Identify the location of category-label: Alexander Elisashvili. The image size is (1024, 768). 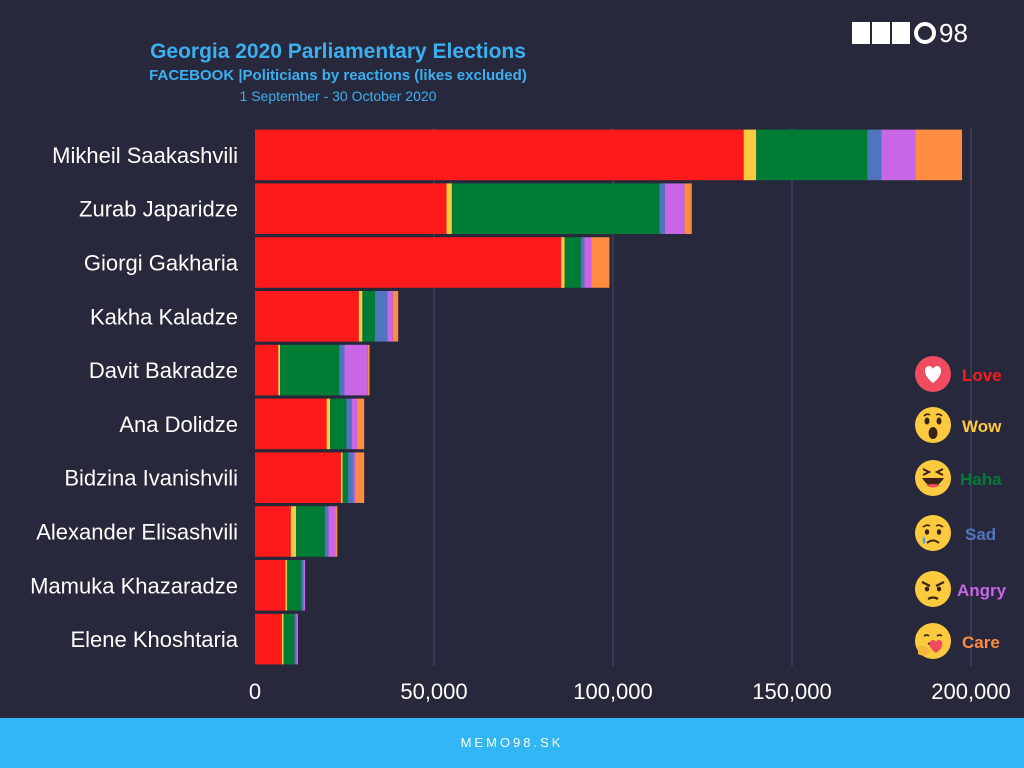
(137, 532).